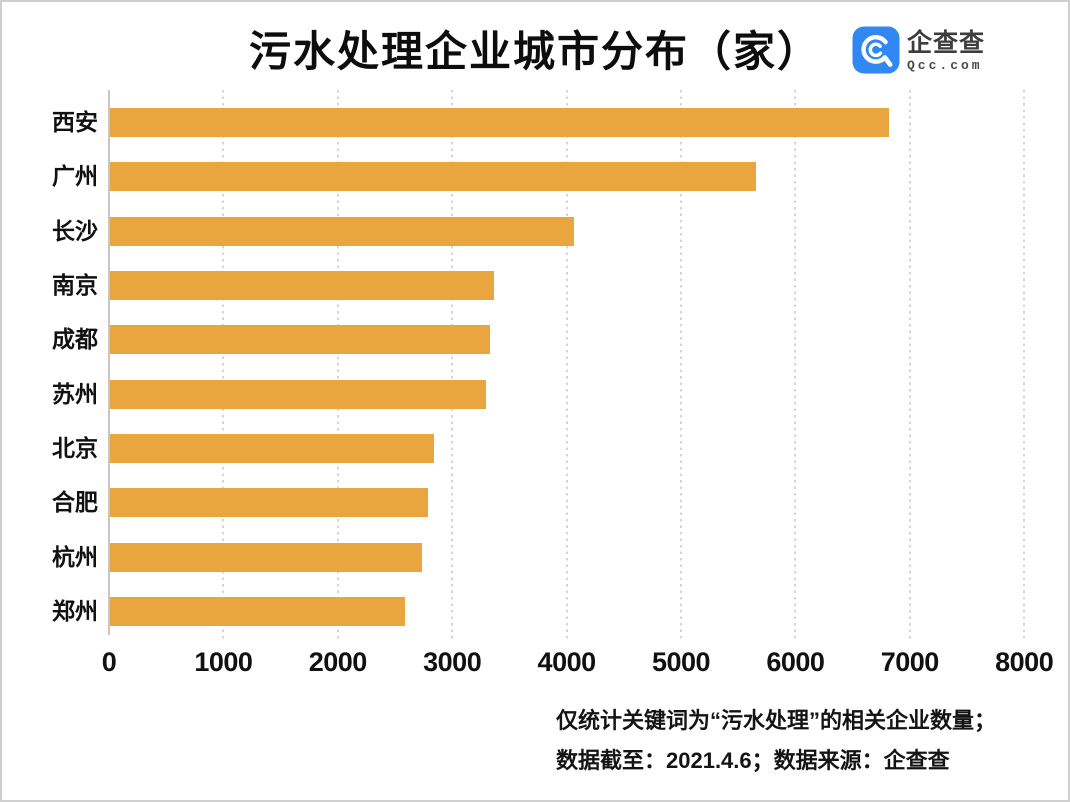 Image resolution: width=1070 pixels, height=802 pixels. Describe the element at coordinates (75, 176) in the screenshot. I see `category-label-广州: 广州` at that location.